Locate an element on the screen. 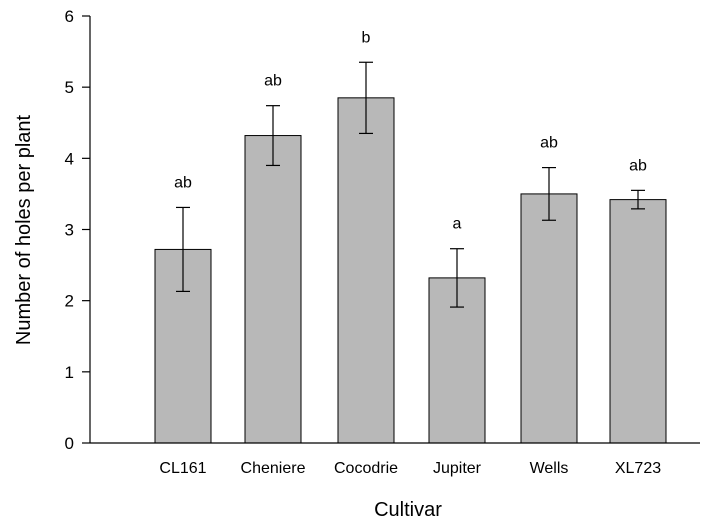  x-tick-label: CL161 is located at coordinates (182, 468).